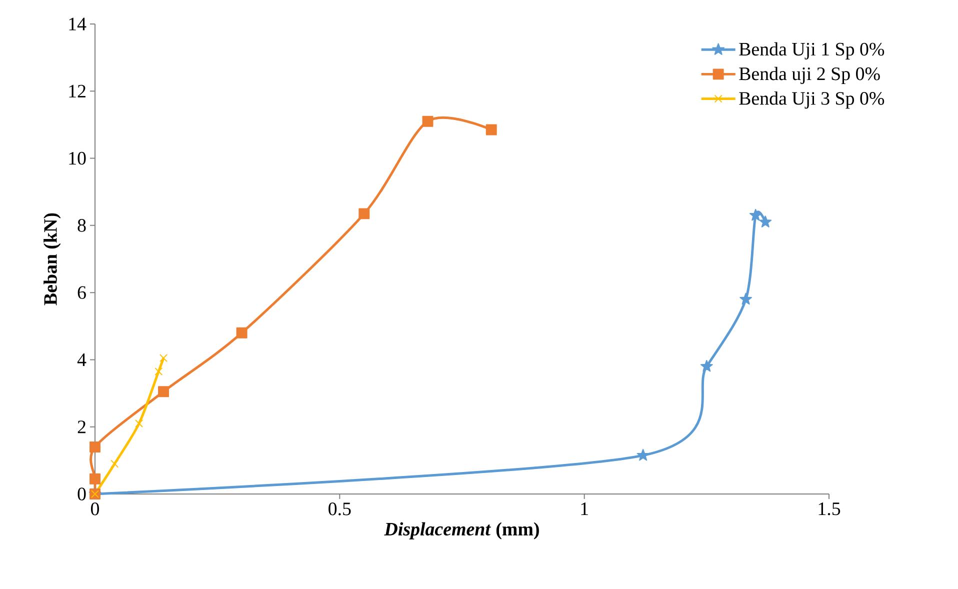  I want to click on y-tick-label: 0, so click(82, 494).